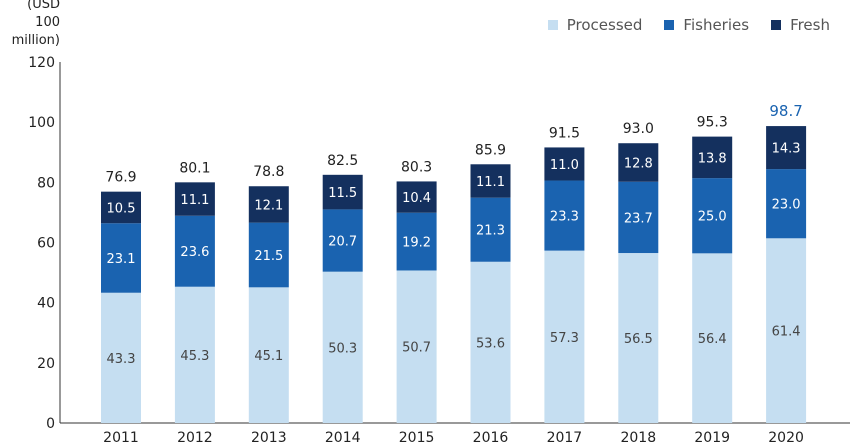 This screenshot has height=444, width=850. What do you see at coordinates (417, 437) in the screenshot?
I see `x-tick-label: 2015` at bounding box center [417, 437].